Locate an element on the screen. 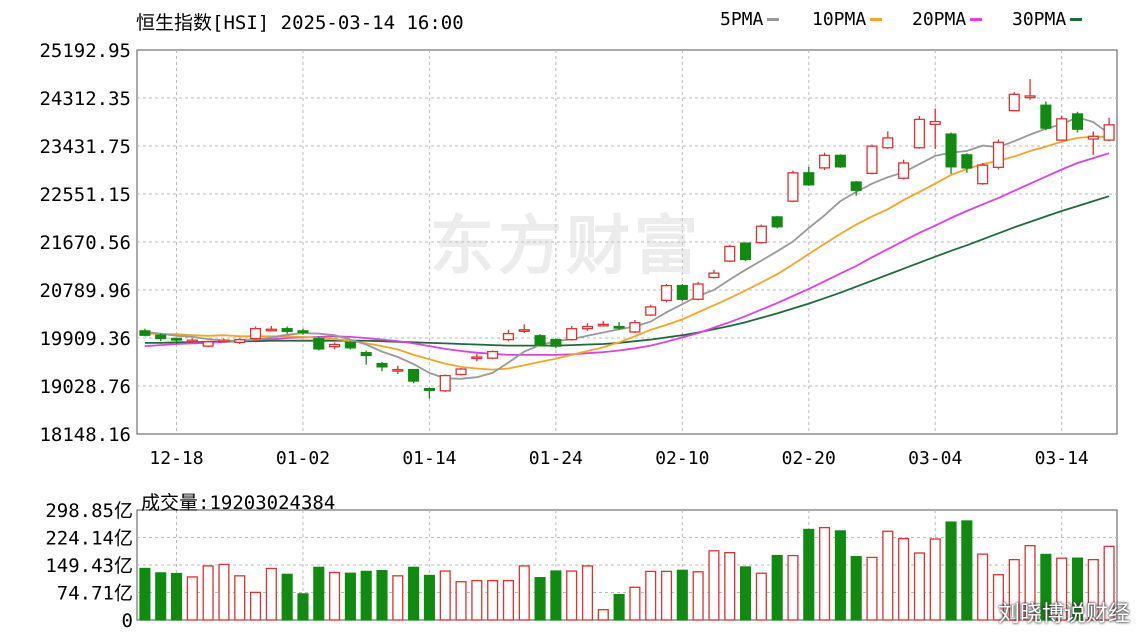 The height and width of the screenshot is (638, 1148). y-tick-label: 22551.15 is located at coordinates (85, 195).